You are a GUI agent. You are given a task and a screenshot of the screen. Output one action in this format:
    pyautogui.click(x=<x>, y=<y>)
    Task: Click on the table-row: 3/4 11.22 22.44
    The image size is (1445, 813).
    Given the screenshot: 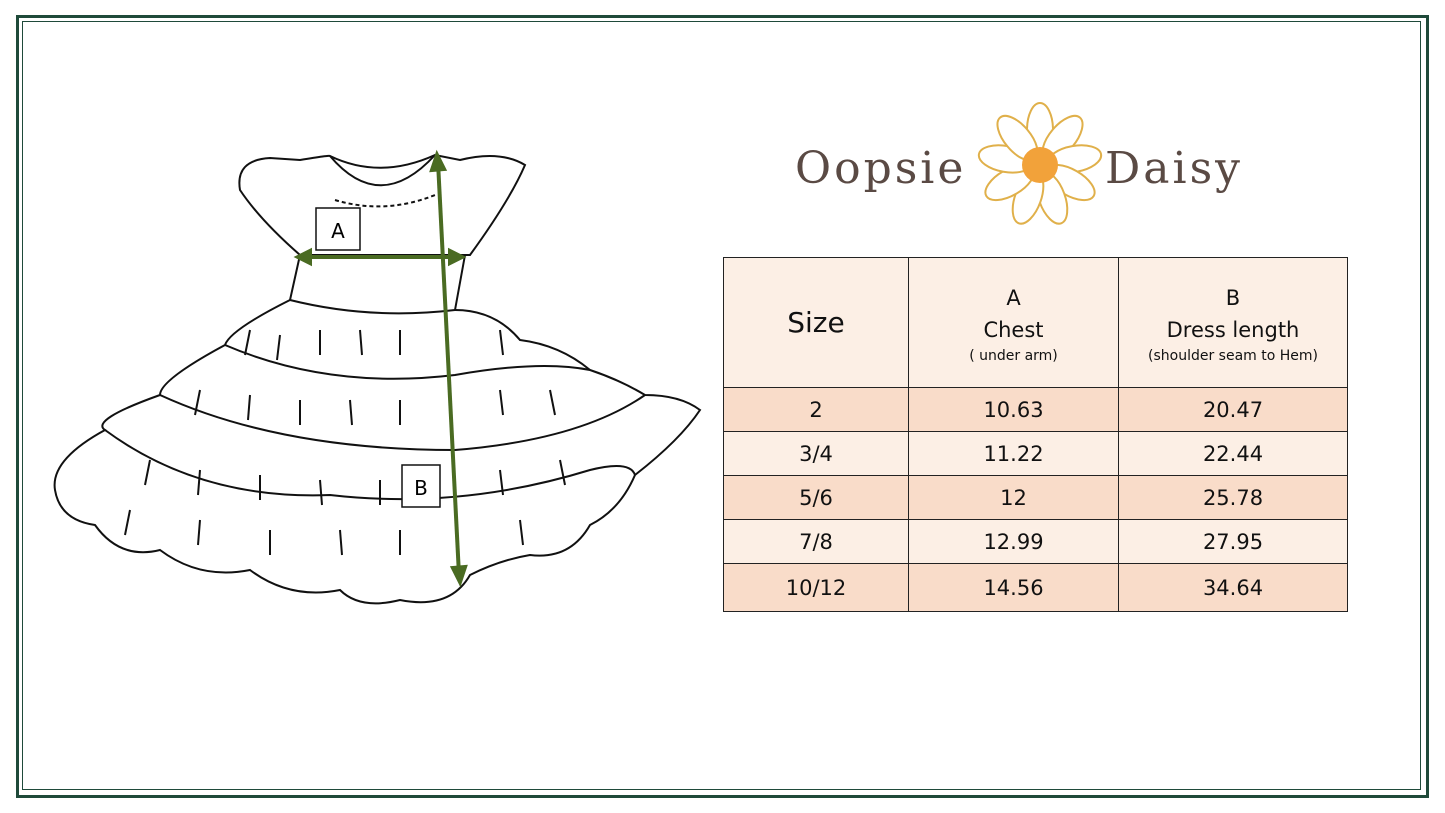 What is the action you would take?
    pyautogui.click(x=1035, y=453)
    